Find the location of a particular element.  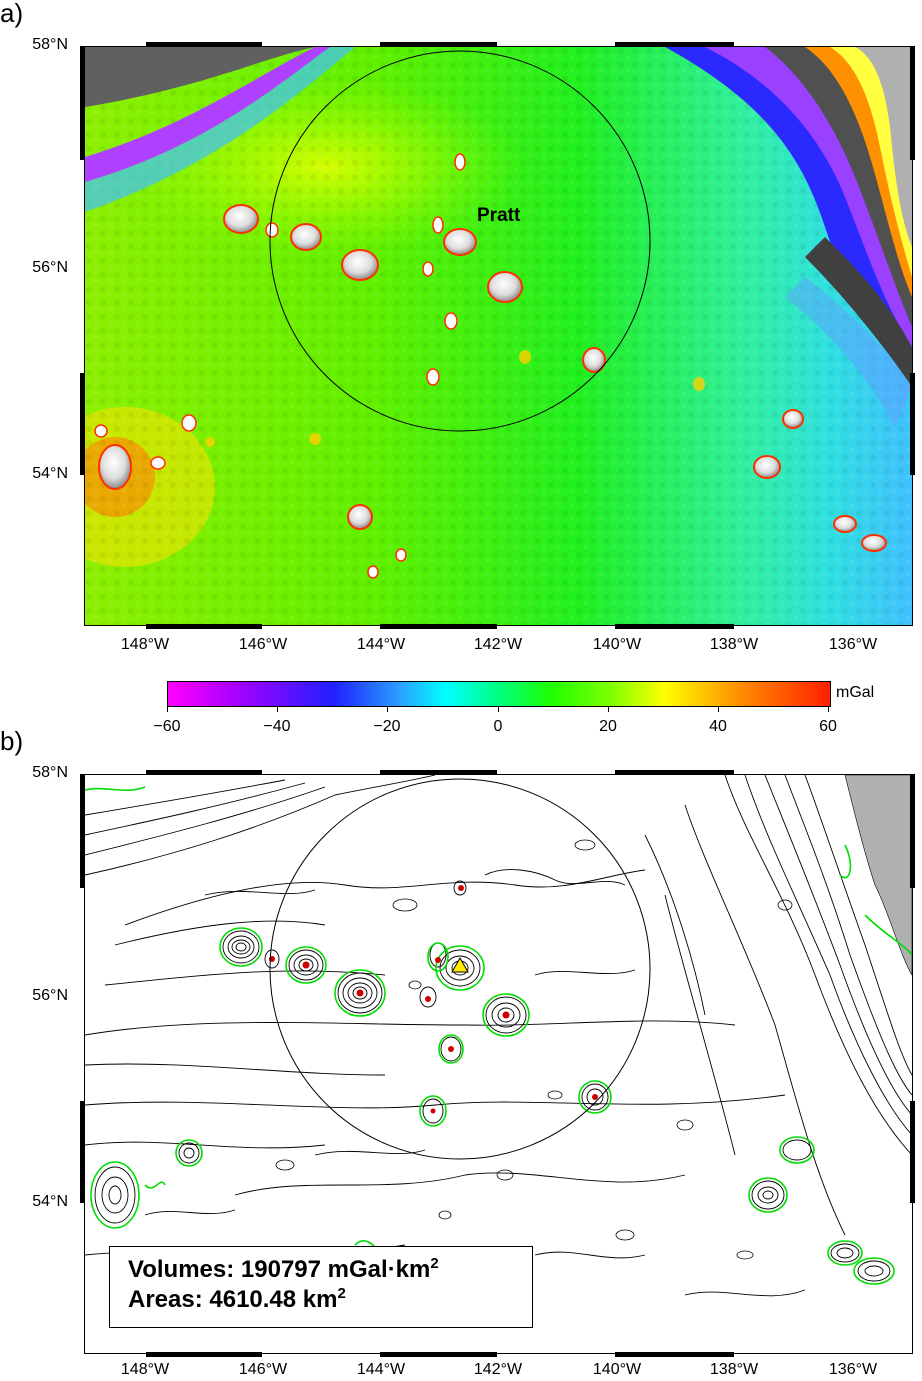

x-tick-b-146: 146°W is located at coordinates (263, 1369).